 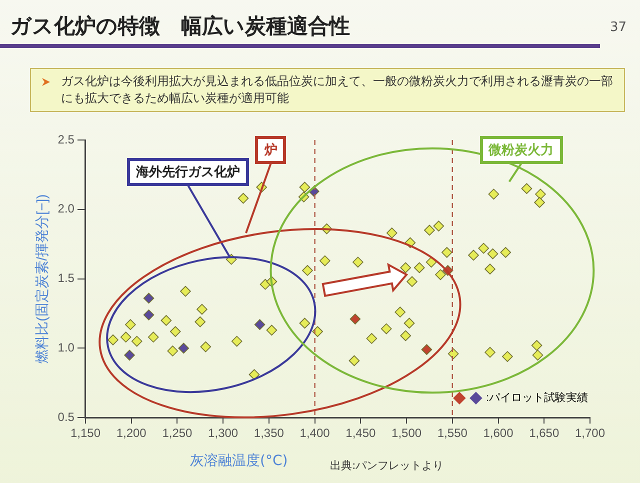 What do you see at coordinates (239, 461) in the screenshot?
I see `x-axis-title: 灰溶融温度(°C)` at bounding box center [239, 461].